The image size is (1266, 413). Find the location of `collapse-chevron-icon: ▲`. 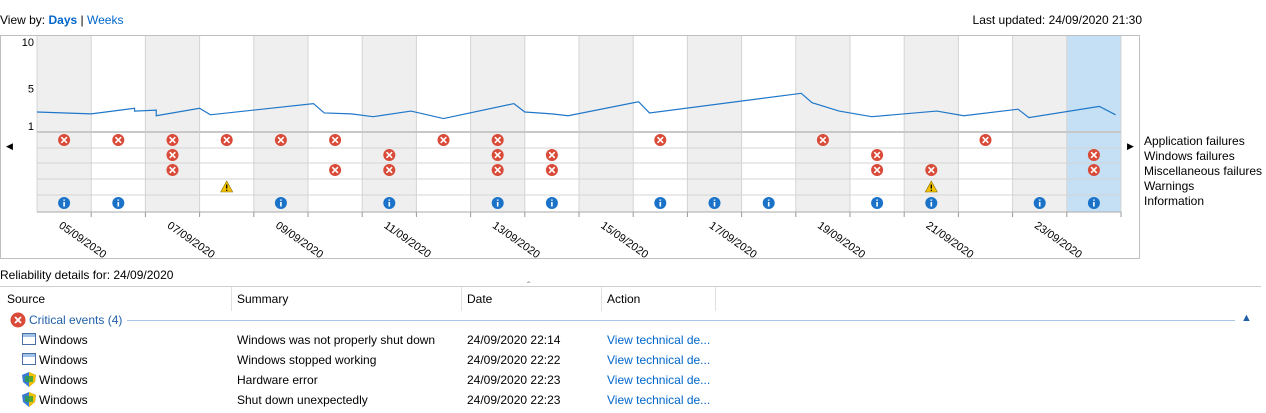

collapse-chevron-icon: ▲ is located at coordinates (1246, 318).